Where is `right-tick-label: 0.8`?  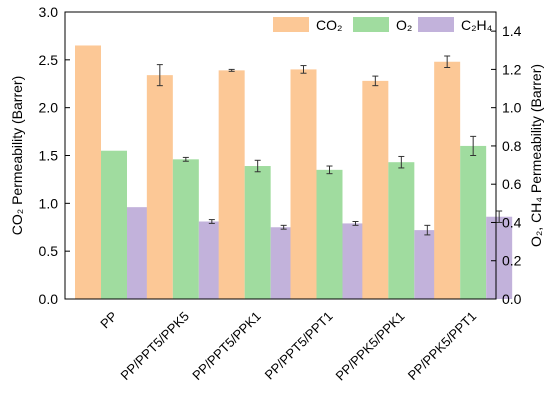 right-tick-label: 0.8 is located at coordinates (512, 146).